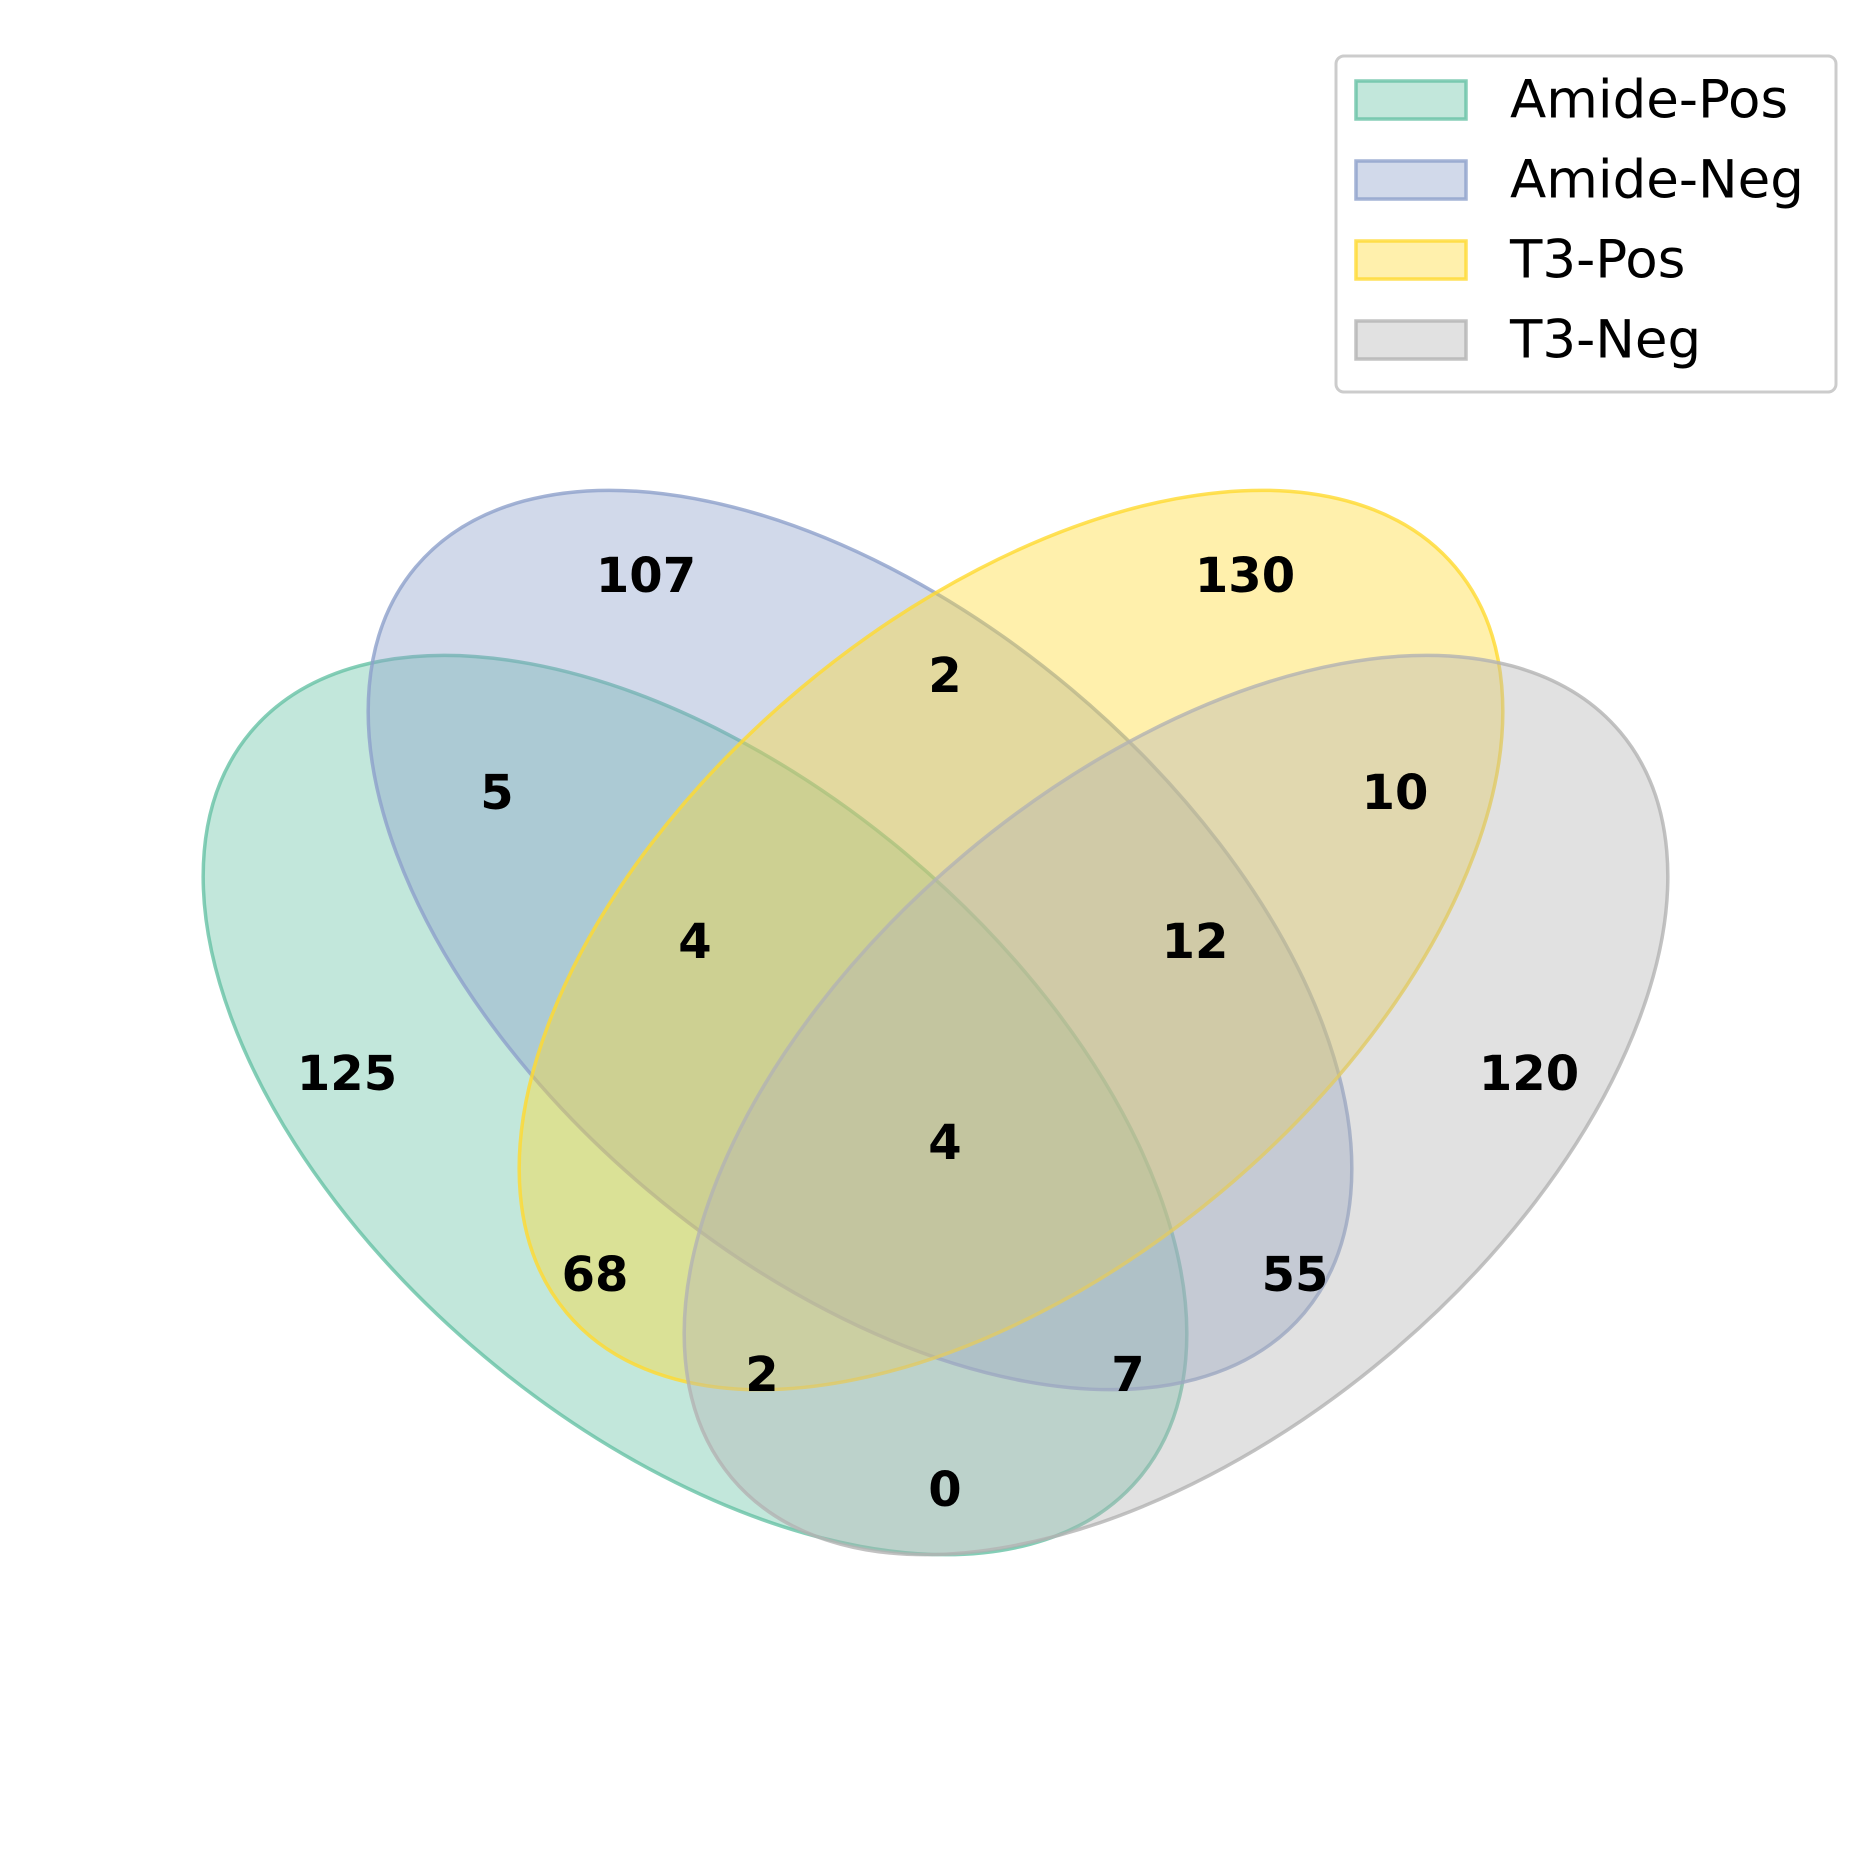 This screenshot has height=1871, width=1871. What do you see at coordinates (496, 793) in the screenshot?
I see `region-count-amide-pos-amide-neg: 5` at bounding box center [496, 793].